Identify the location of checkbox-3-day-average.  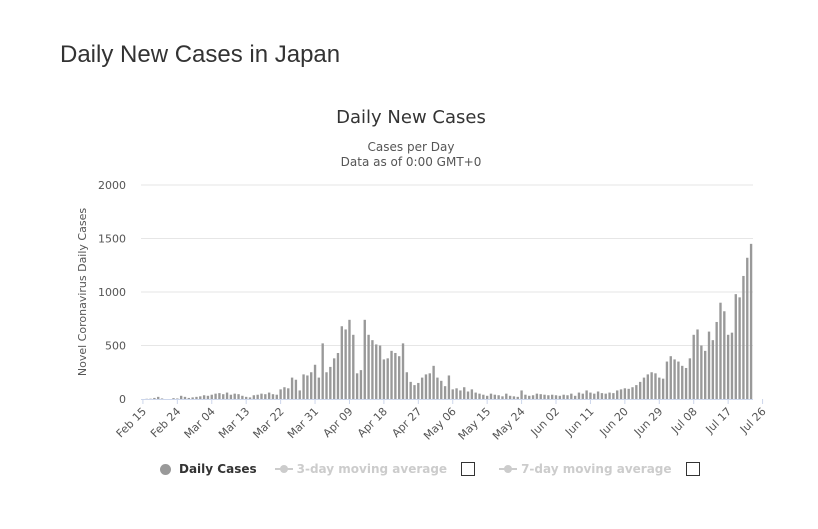
(468, 469).